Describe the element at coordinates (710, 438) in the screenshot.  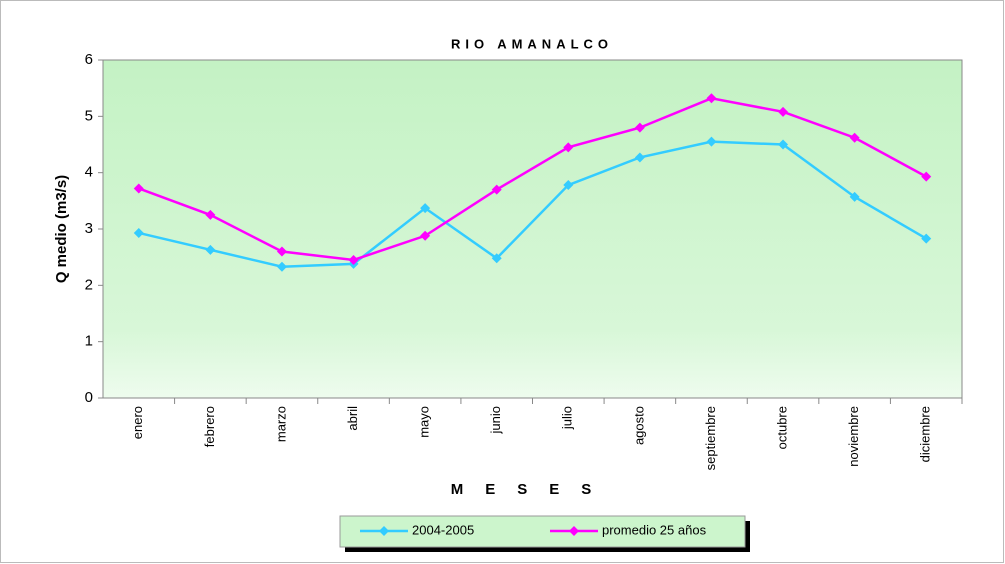
I see `x-tick-label: septiembre` at that location.